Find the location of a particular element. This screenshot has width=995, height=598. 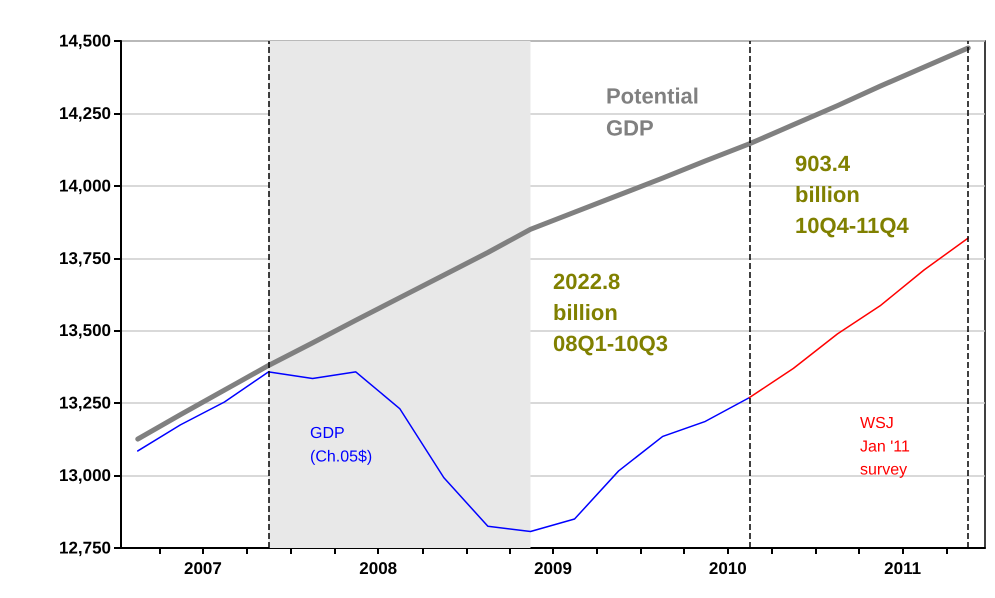

y-tick-label: 14,250 is located at coordinates (85, 113).